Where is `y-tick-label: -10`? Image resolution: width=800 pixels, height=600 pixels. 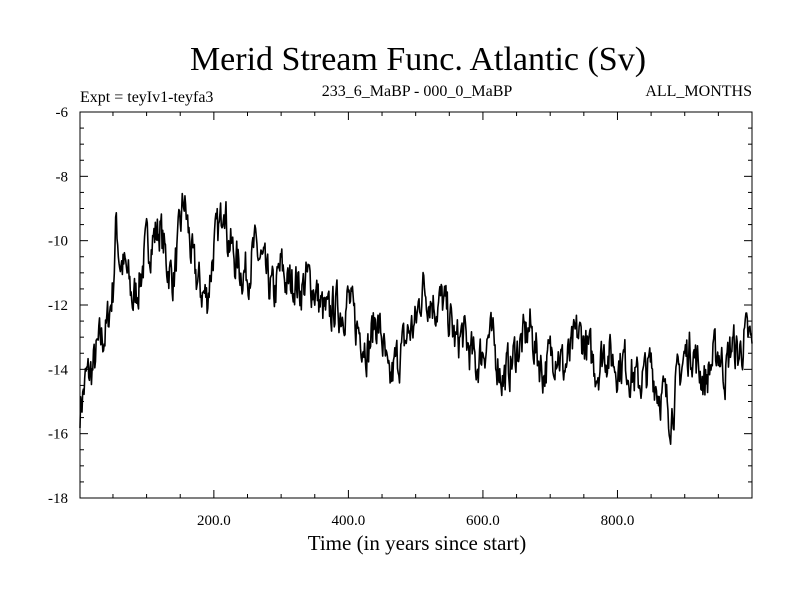 y-tick-label: -10 is located at coordinates (58, 242).